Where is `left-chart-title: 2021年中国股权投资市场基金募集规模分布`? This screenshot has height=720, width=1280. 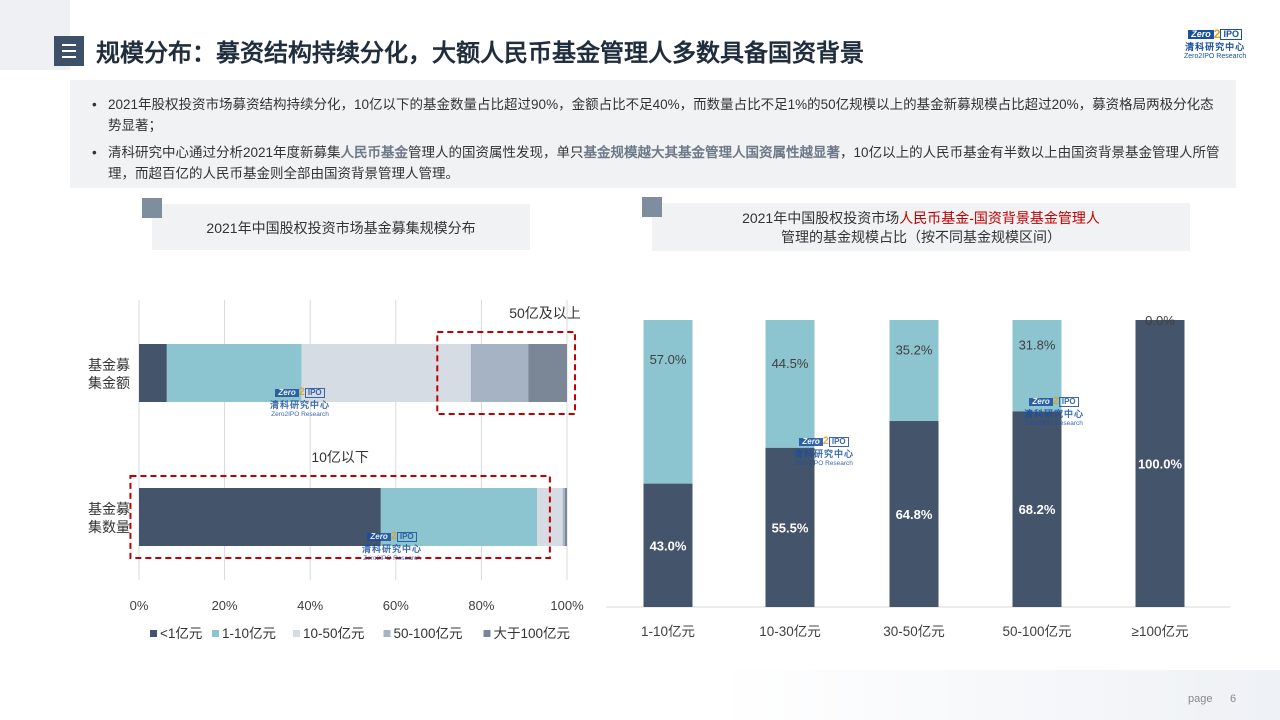
left-chart-title: 2021年中国股权投资市场基金募集规模分布 is located at coordinates (341, 228).